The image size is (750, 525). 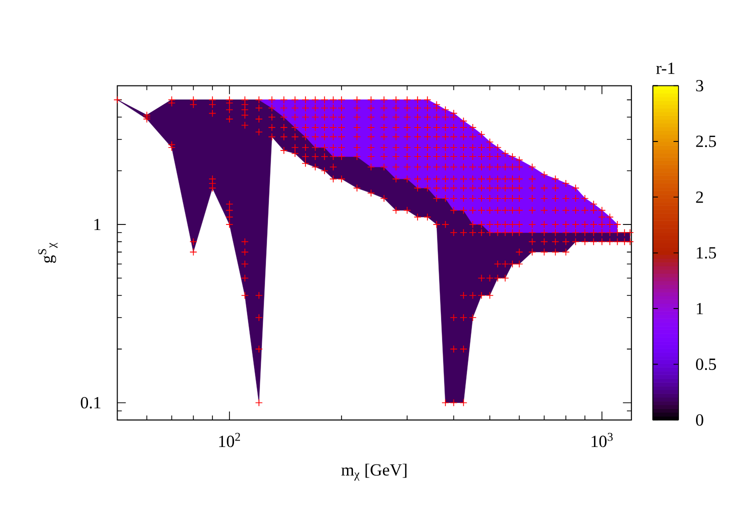 I want to click on color-bar-title: r-1, so click(x=665, y=68).